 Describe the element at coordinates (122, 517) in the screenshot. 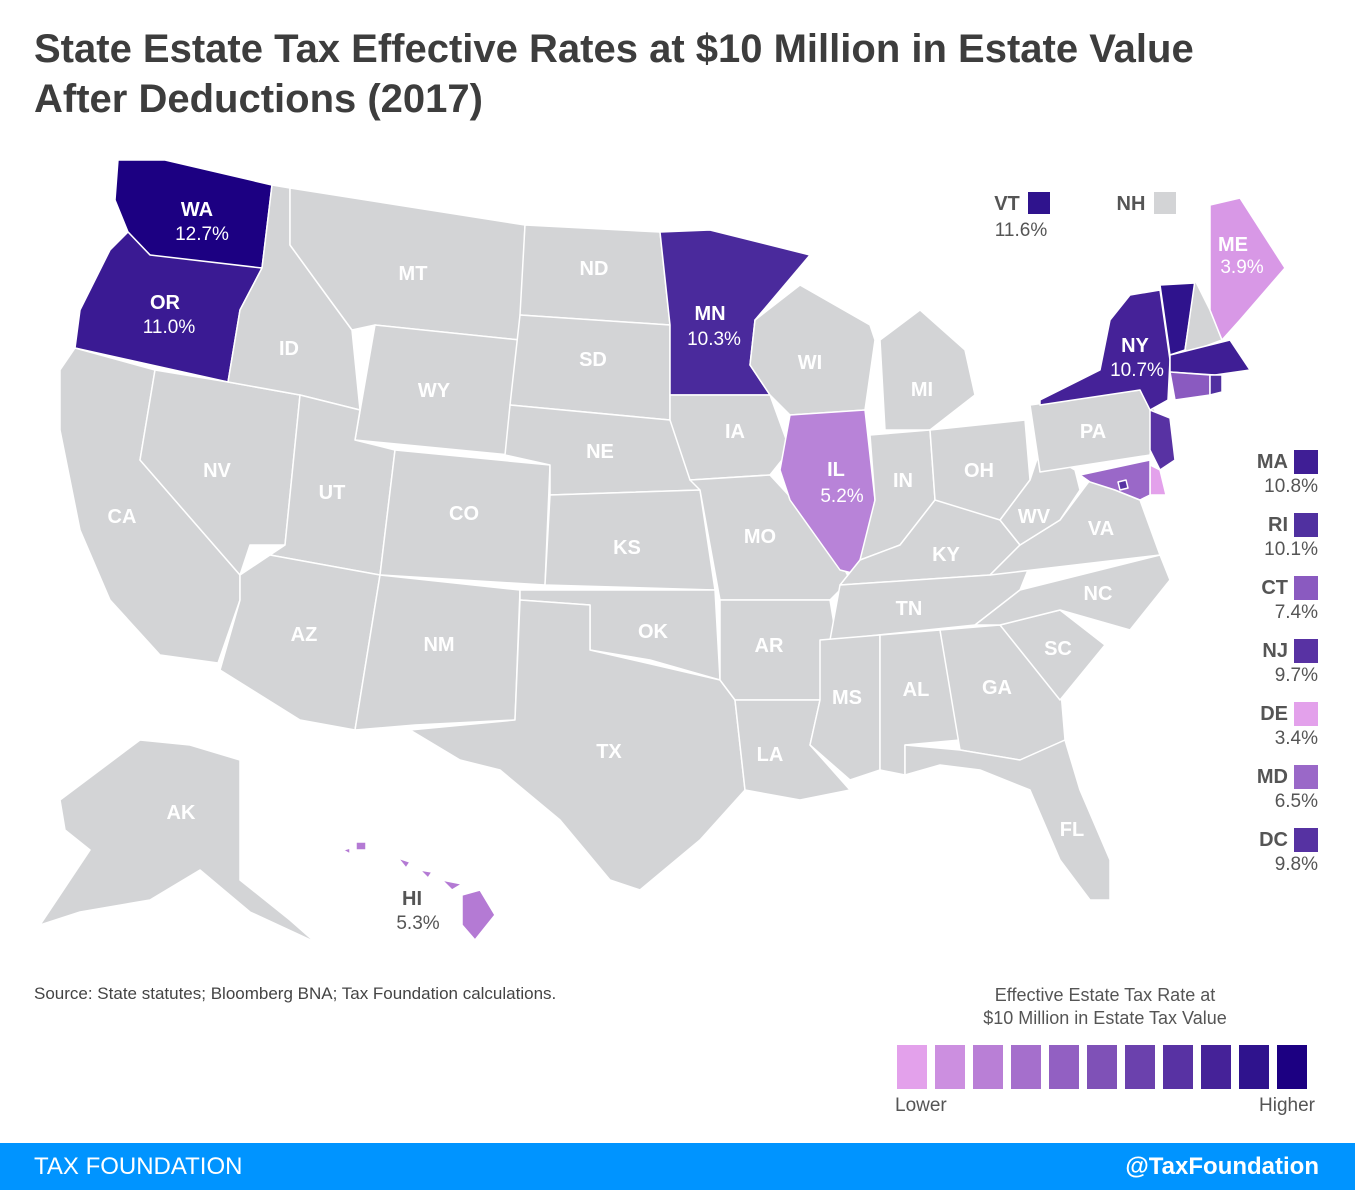

I see `label-ca: CA` at that location.